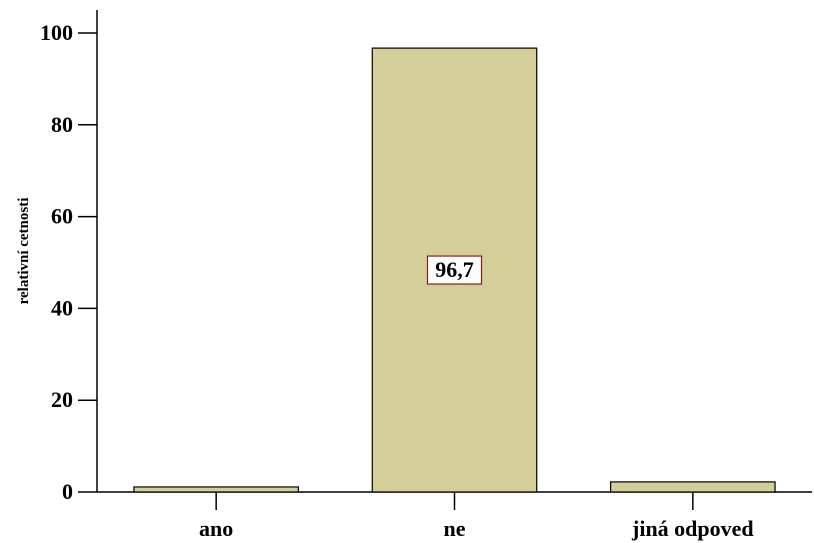 This screenshot has width=814, height=543. I want to click on data-label-box, so click(454, 270).